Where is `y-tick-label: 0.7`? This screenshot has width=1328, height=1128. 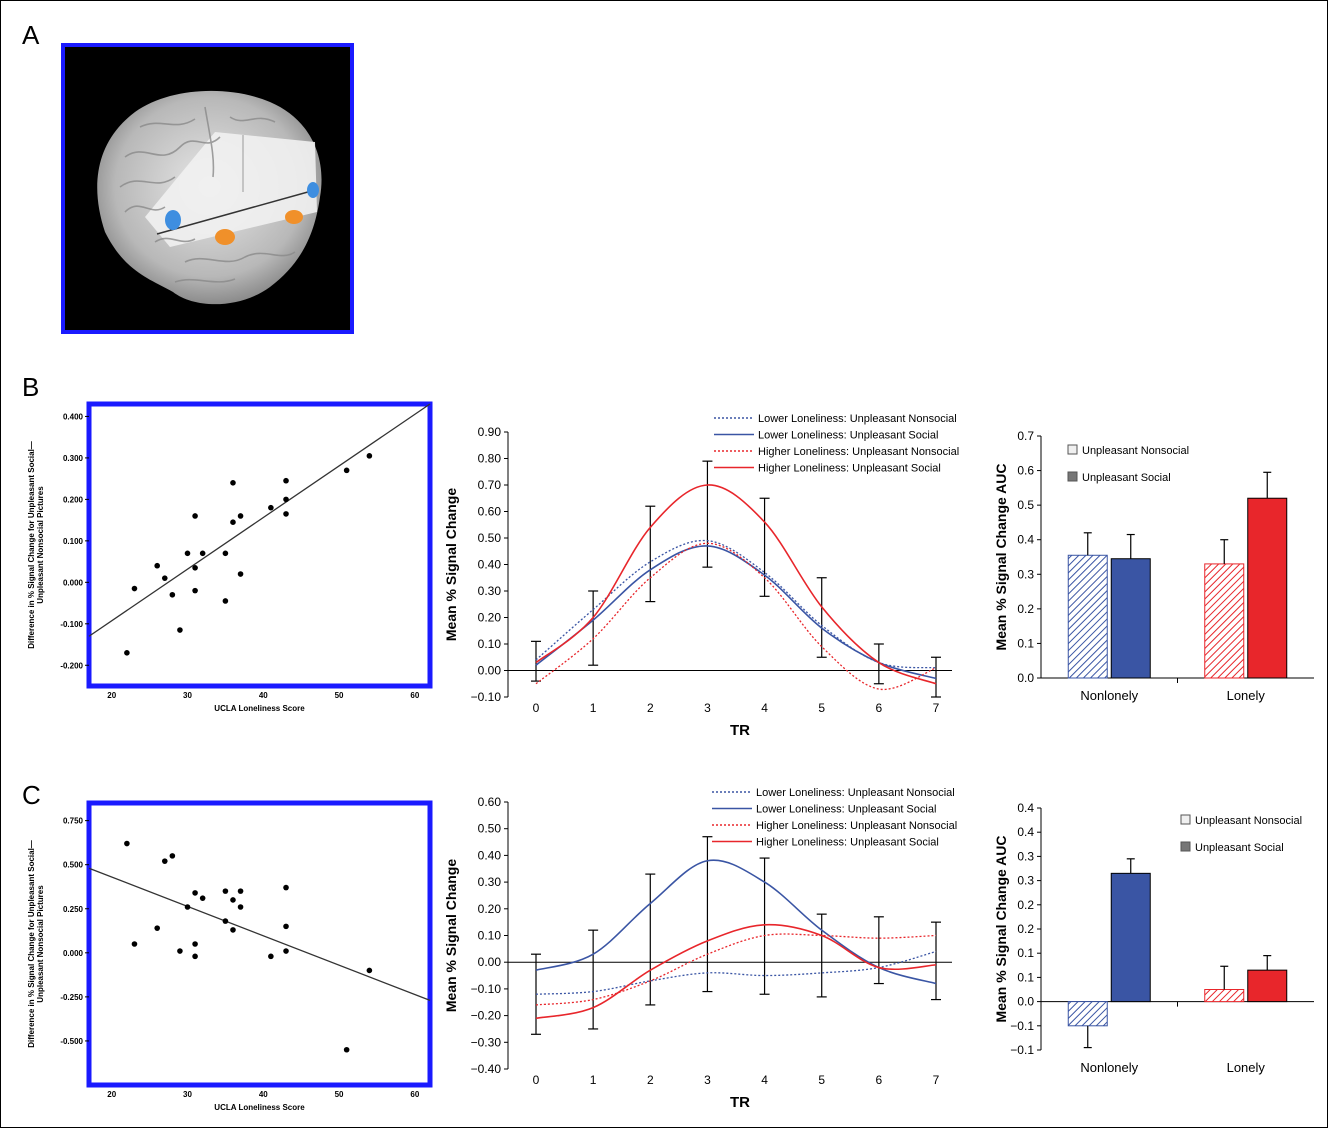 y-tick-label: 0.7 is located at coordinates (1025, 436).